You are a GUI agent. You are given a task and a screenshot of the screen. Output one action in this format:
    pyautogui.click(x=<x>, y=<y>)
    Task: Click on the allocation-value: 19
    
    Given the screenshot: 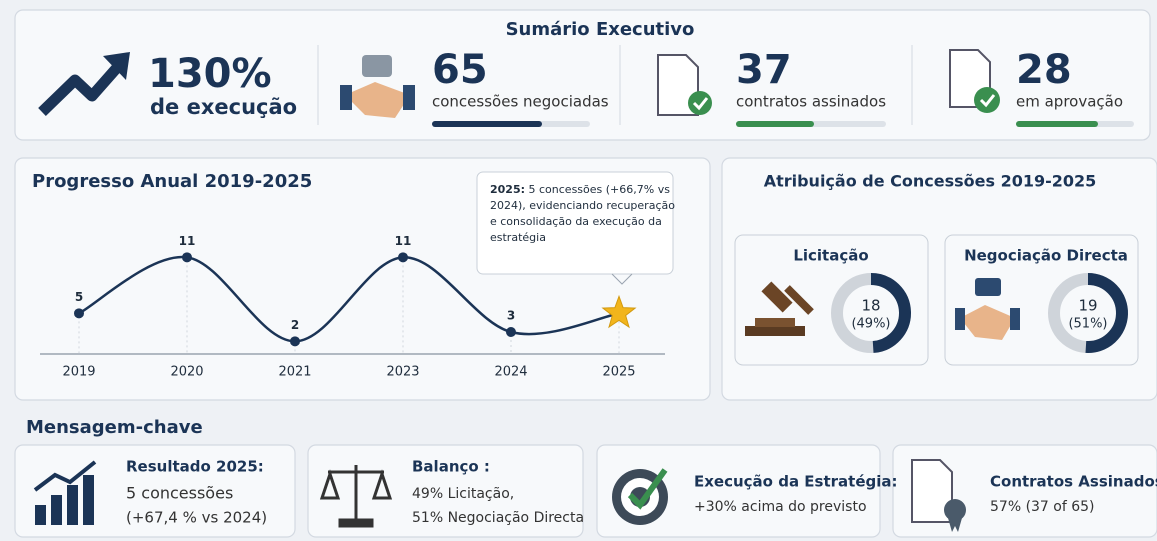 What is the action you would take?
    pyautogui.click(x=1087, y=306)
    